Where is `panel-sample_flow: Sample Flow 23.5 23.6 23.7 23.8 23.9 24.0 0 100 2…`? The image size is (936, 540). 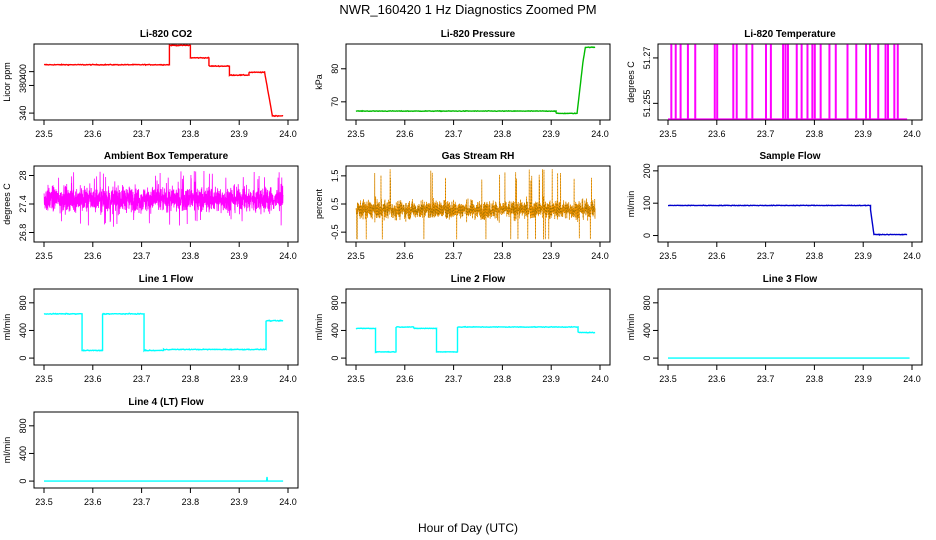 panel-sample_flow: Sample Flow 23.5 23.6 23.7 23.8 23.9 24.0 0 100 2… is located at coordinates (774, 206).